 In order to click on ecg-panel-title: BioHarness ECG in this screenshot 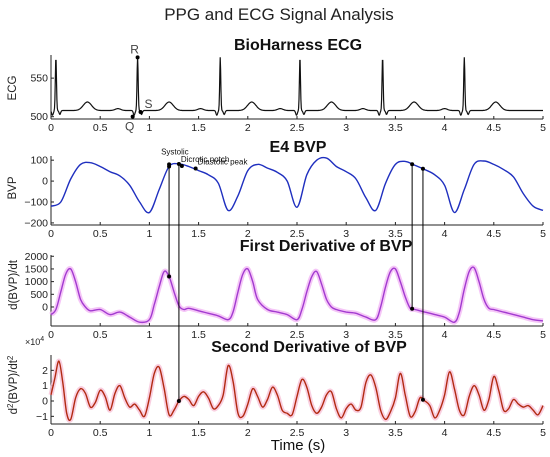, I will do `click(298, 45)`.